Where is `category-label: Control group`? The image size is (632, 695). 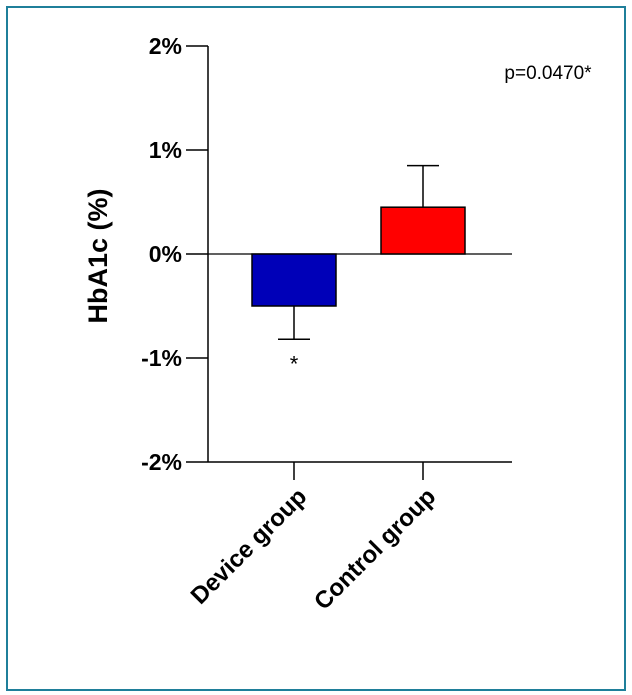
category-label: Control group is located at coordinates (375, 549).